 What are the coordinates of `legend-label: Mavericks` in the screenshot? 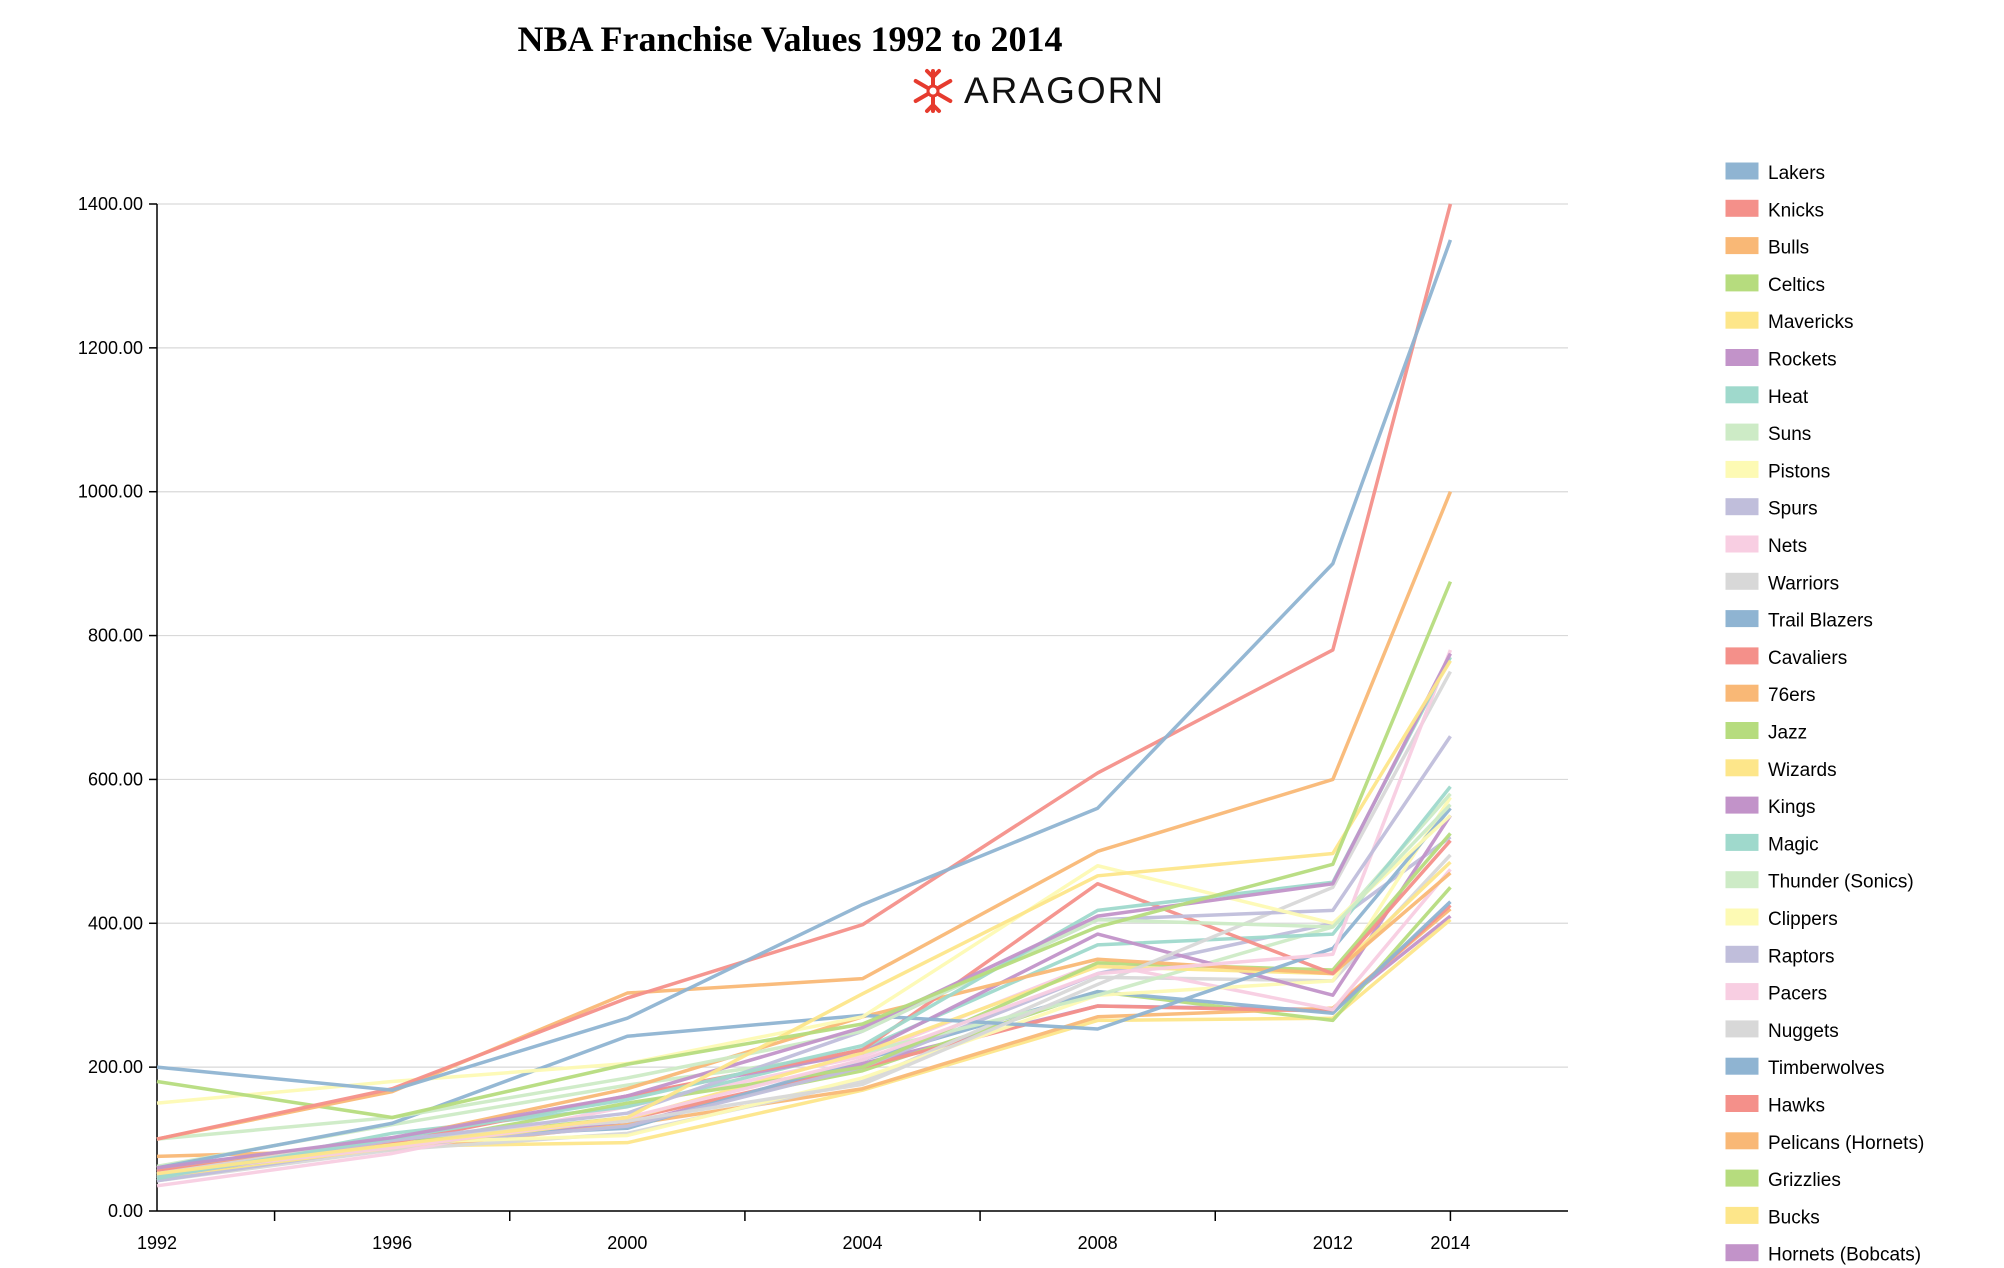 It's located at (1811, 322).